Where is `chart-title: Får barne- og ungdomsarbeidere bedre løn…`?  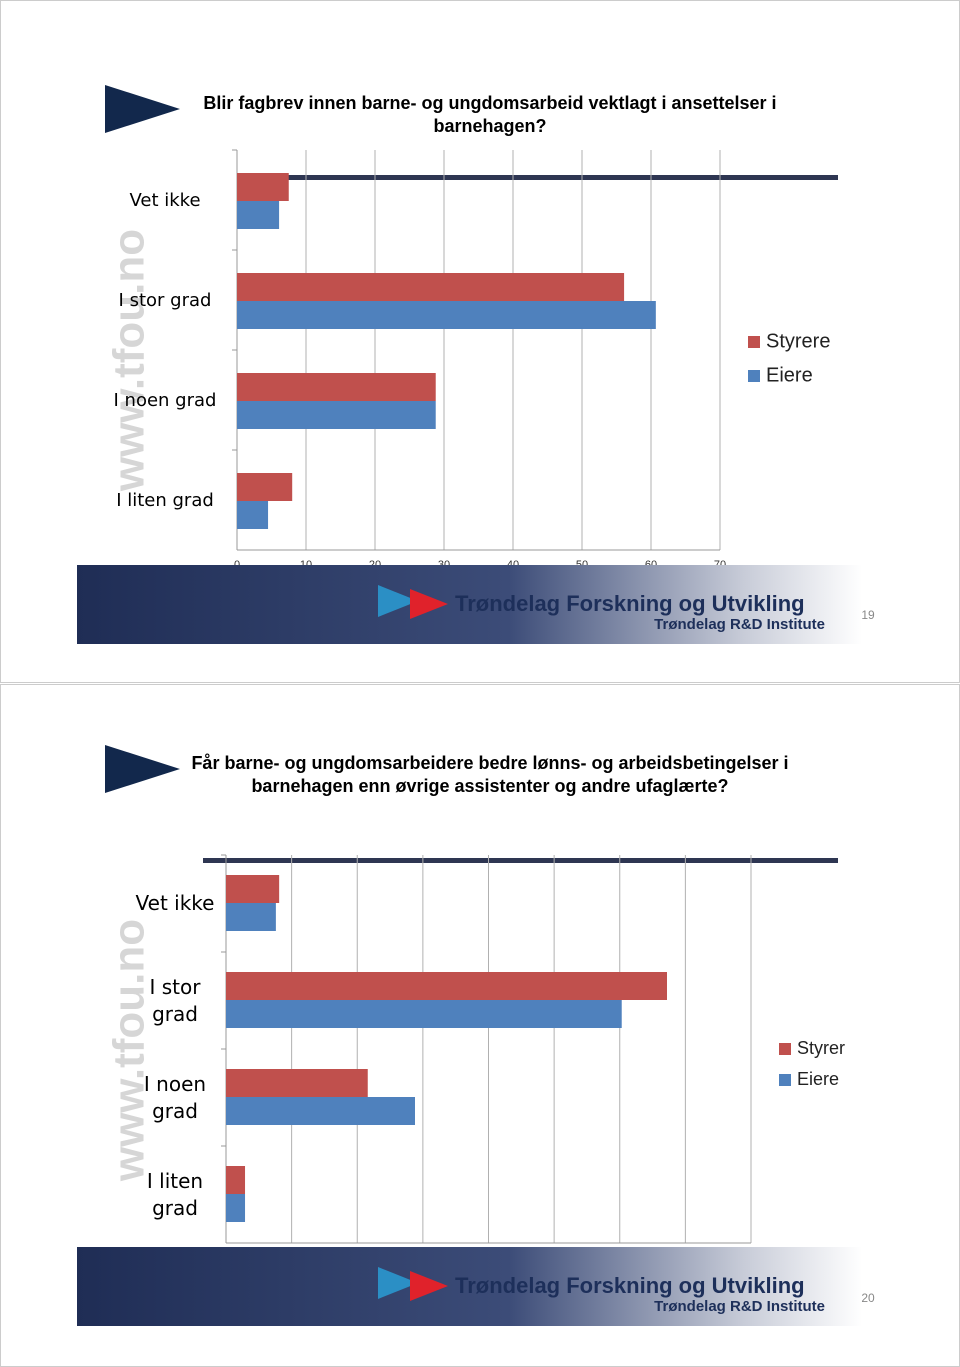
chart-title: Får barne- og ungdomsarbeidere bedre løn… is located at coordinates (490, 774).